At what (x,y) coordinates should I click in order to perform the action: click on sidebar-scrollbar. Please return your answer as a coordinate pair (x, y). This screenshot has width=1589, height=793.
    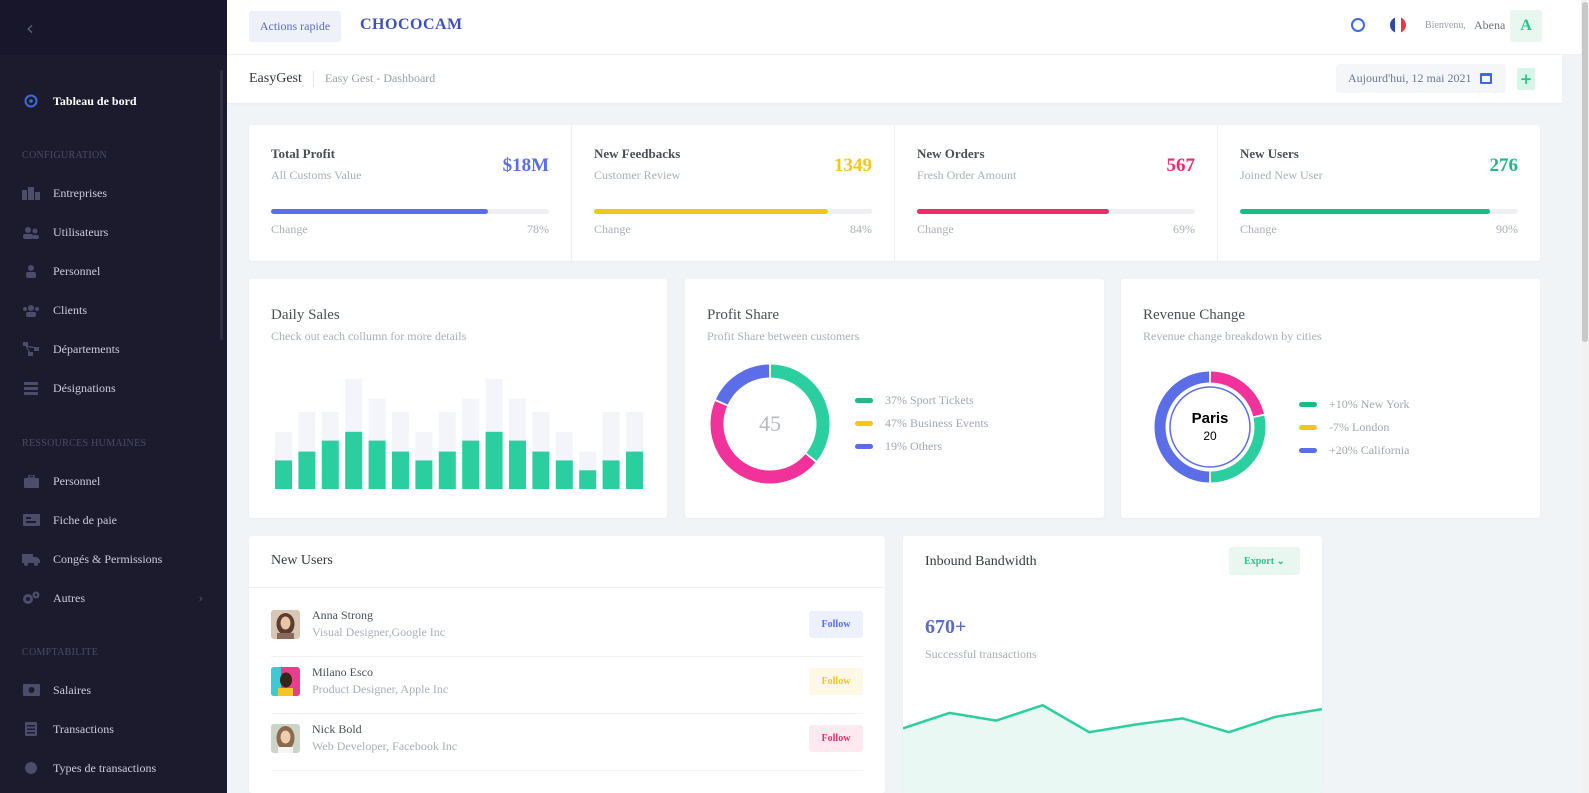
    Looking at the image, I should click on (221, 205).